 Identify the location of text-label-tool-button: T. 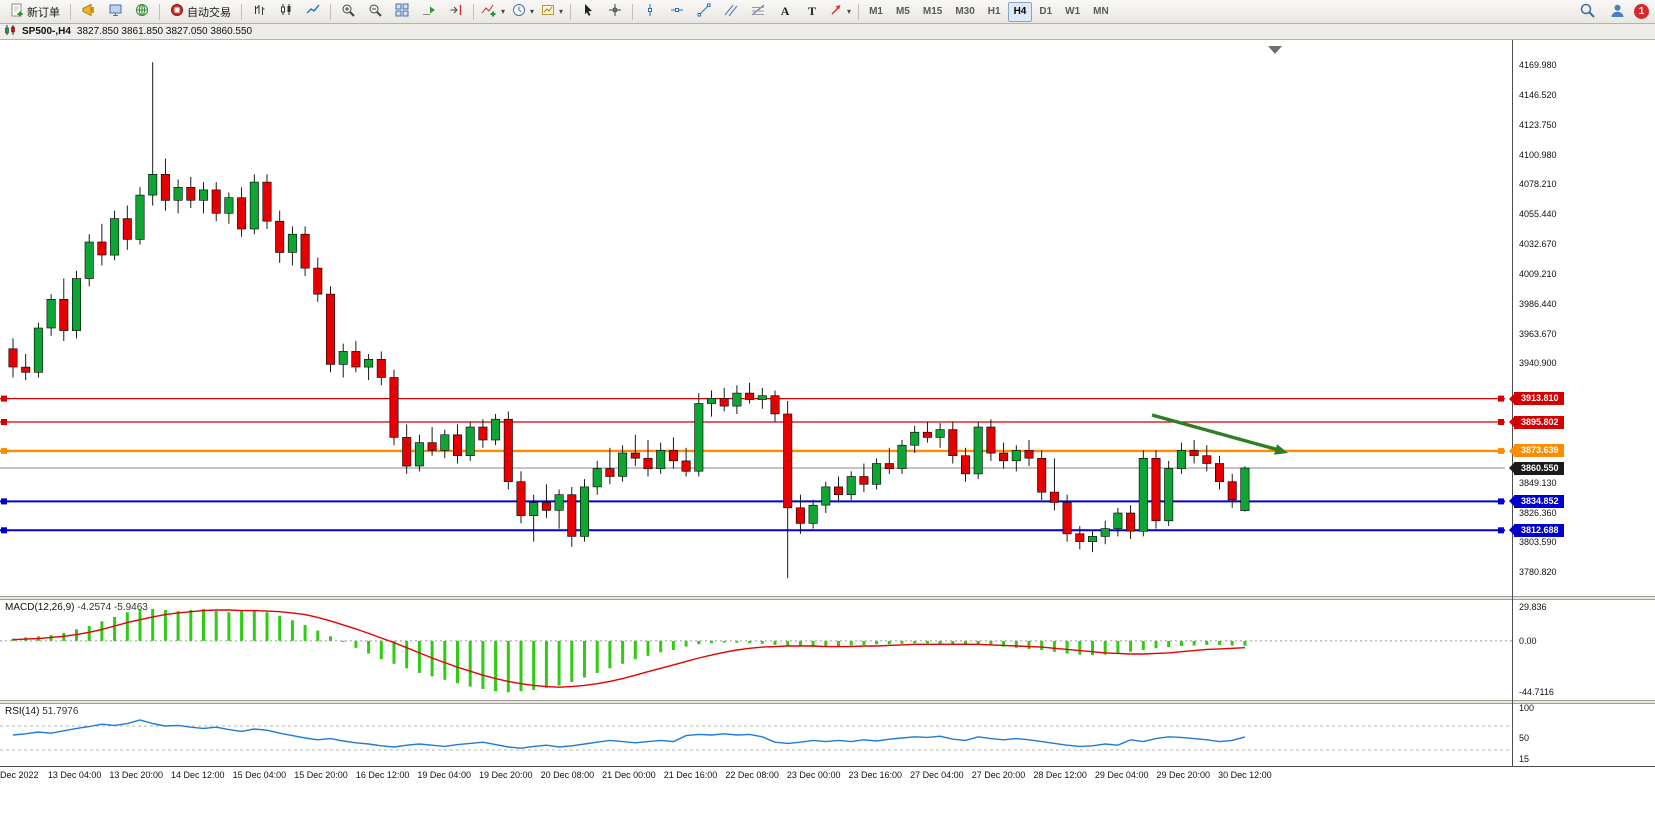
(812, 12).